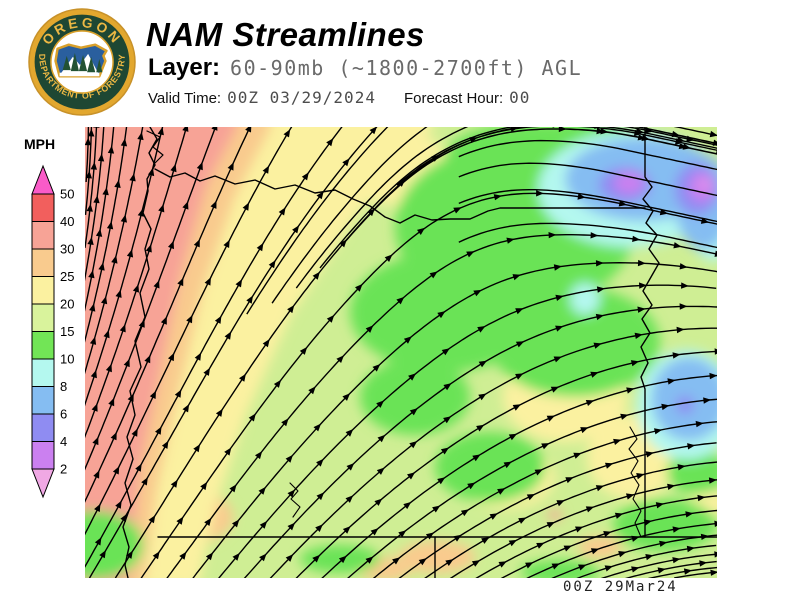 This screenshot has height=600, width=800. What do you see at coordinates (67, 331) in the screenshot?
I see `svg-text: 15` at bounding box center [67, 331].